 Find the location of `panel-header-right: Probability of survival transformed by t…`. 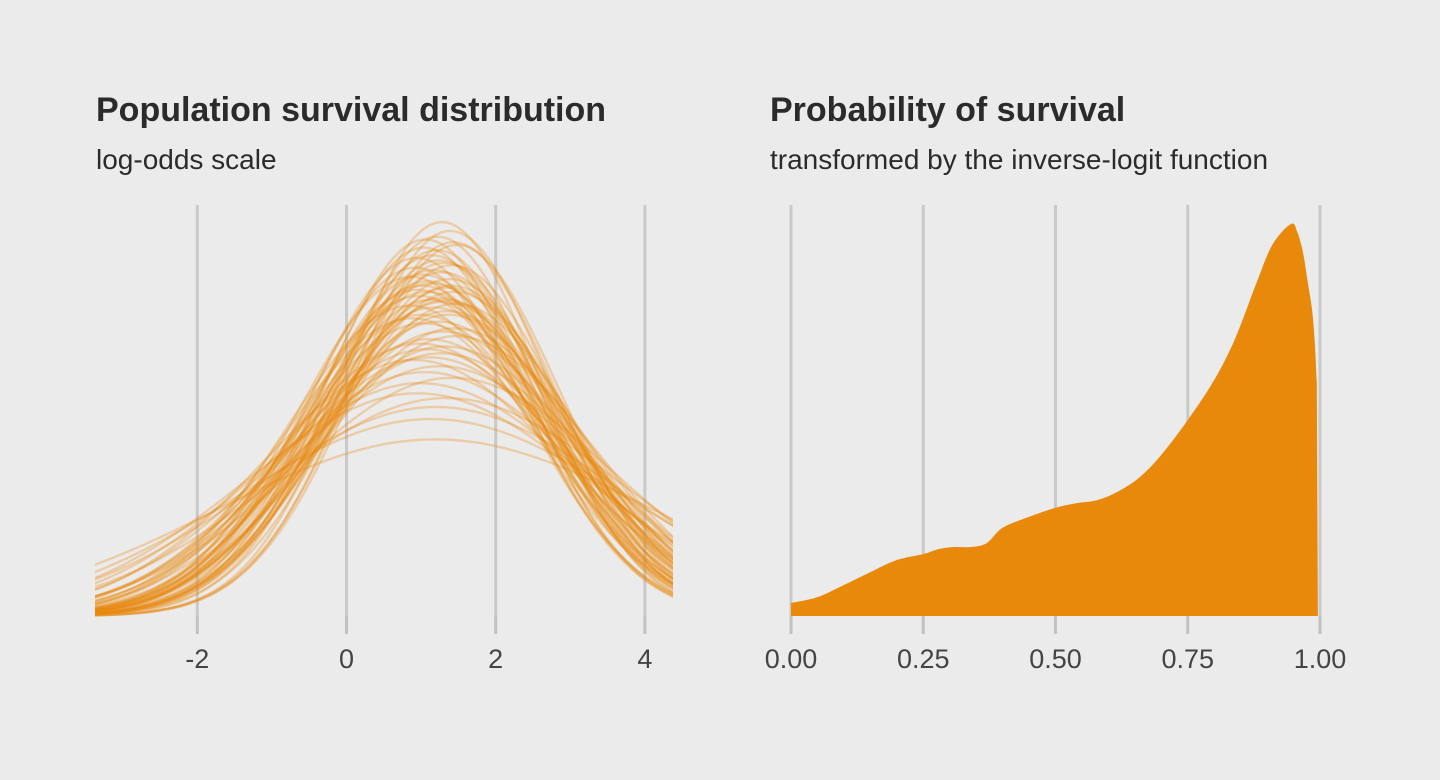

panel-header-right: Probability of survival transformed by t… is located at coordinates (1019, 133).